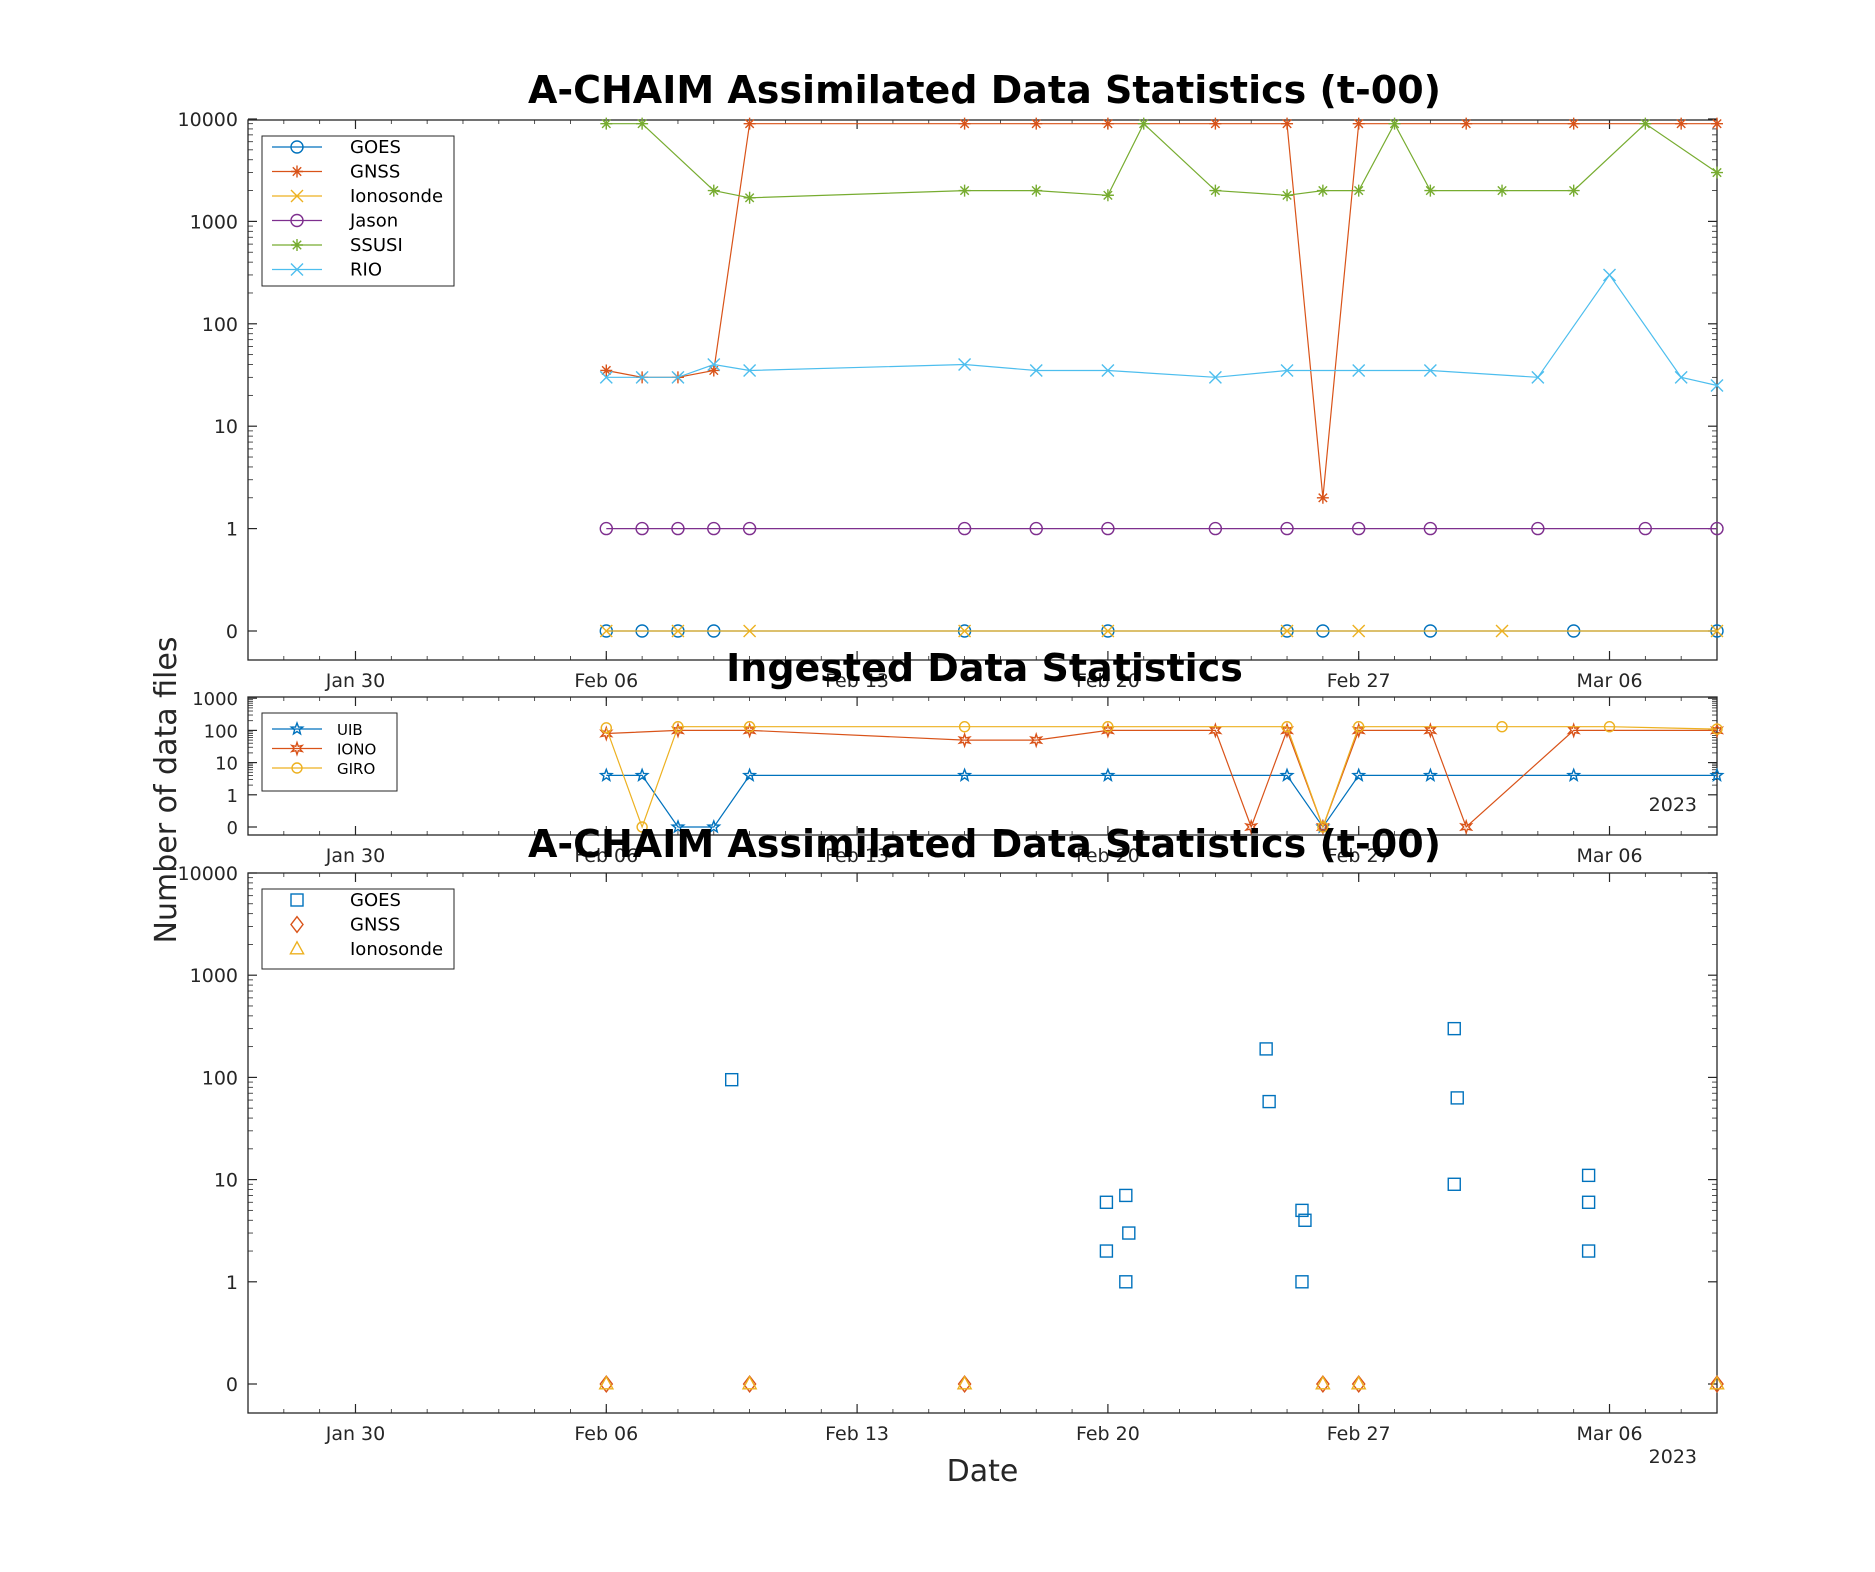 The height and width of the screenshot is (1572, 1875). I want to click on x-tick-label: Mar 06, so click(1609, 1434).